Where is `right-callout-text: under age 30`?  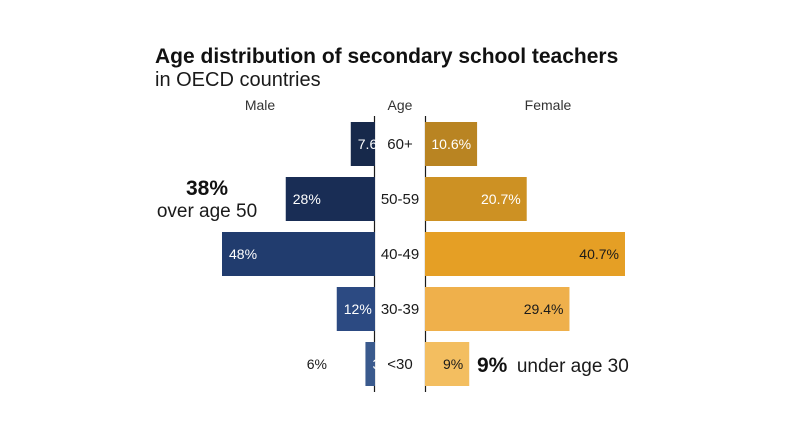 right-callout-text: under age 30 is located at coordinates (573, 366).